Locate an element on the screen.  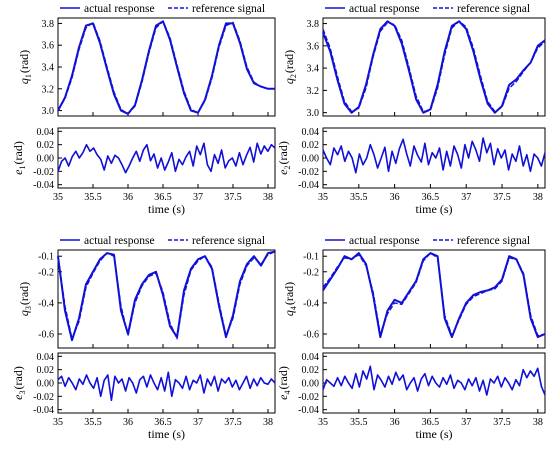
y-tick-label: -0.1 is located at coordinates (46, 257).